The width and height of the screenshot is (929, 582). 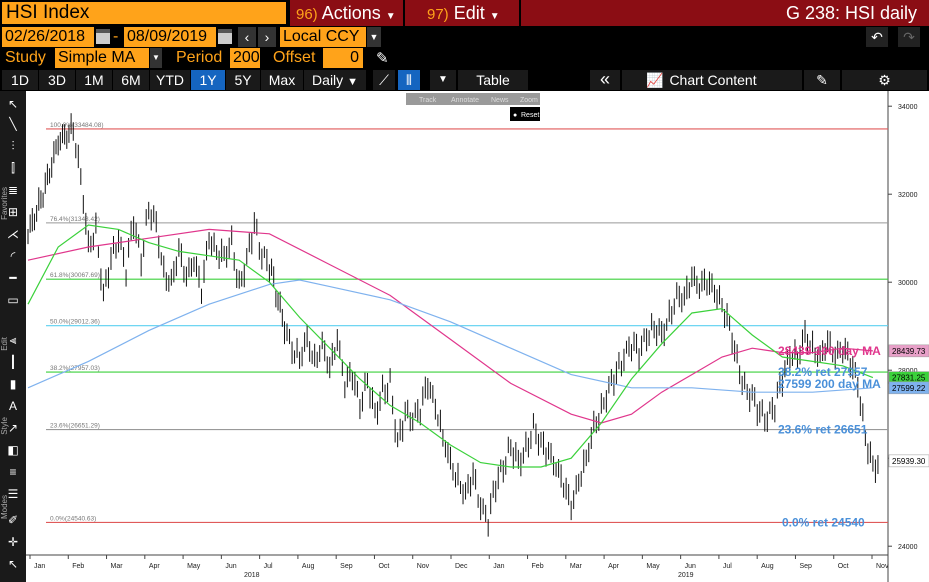 What do you see at coordinates (170, 80) in the screenshot?
I see `period-ytd: YTD` at bounding box center [170, 80].